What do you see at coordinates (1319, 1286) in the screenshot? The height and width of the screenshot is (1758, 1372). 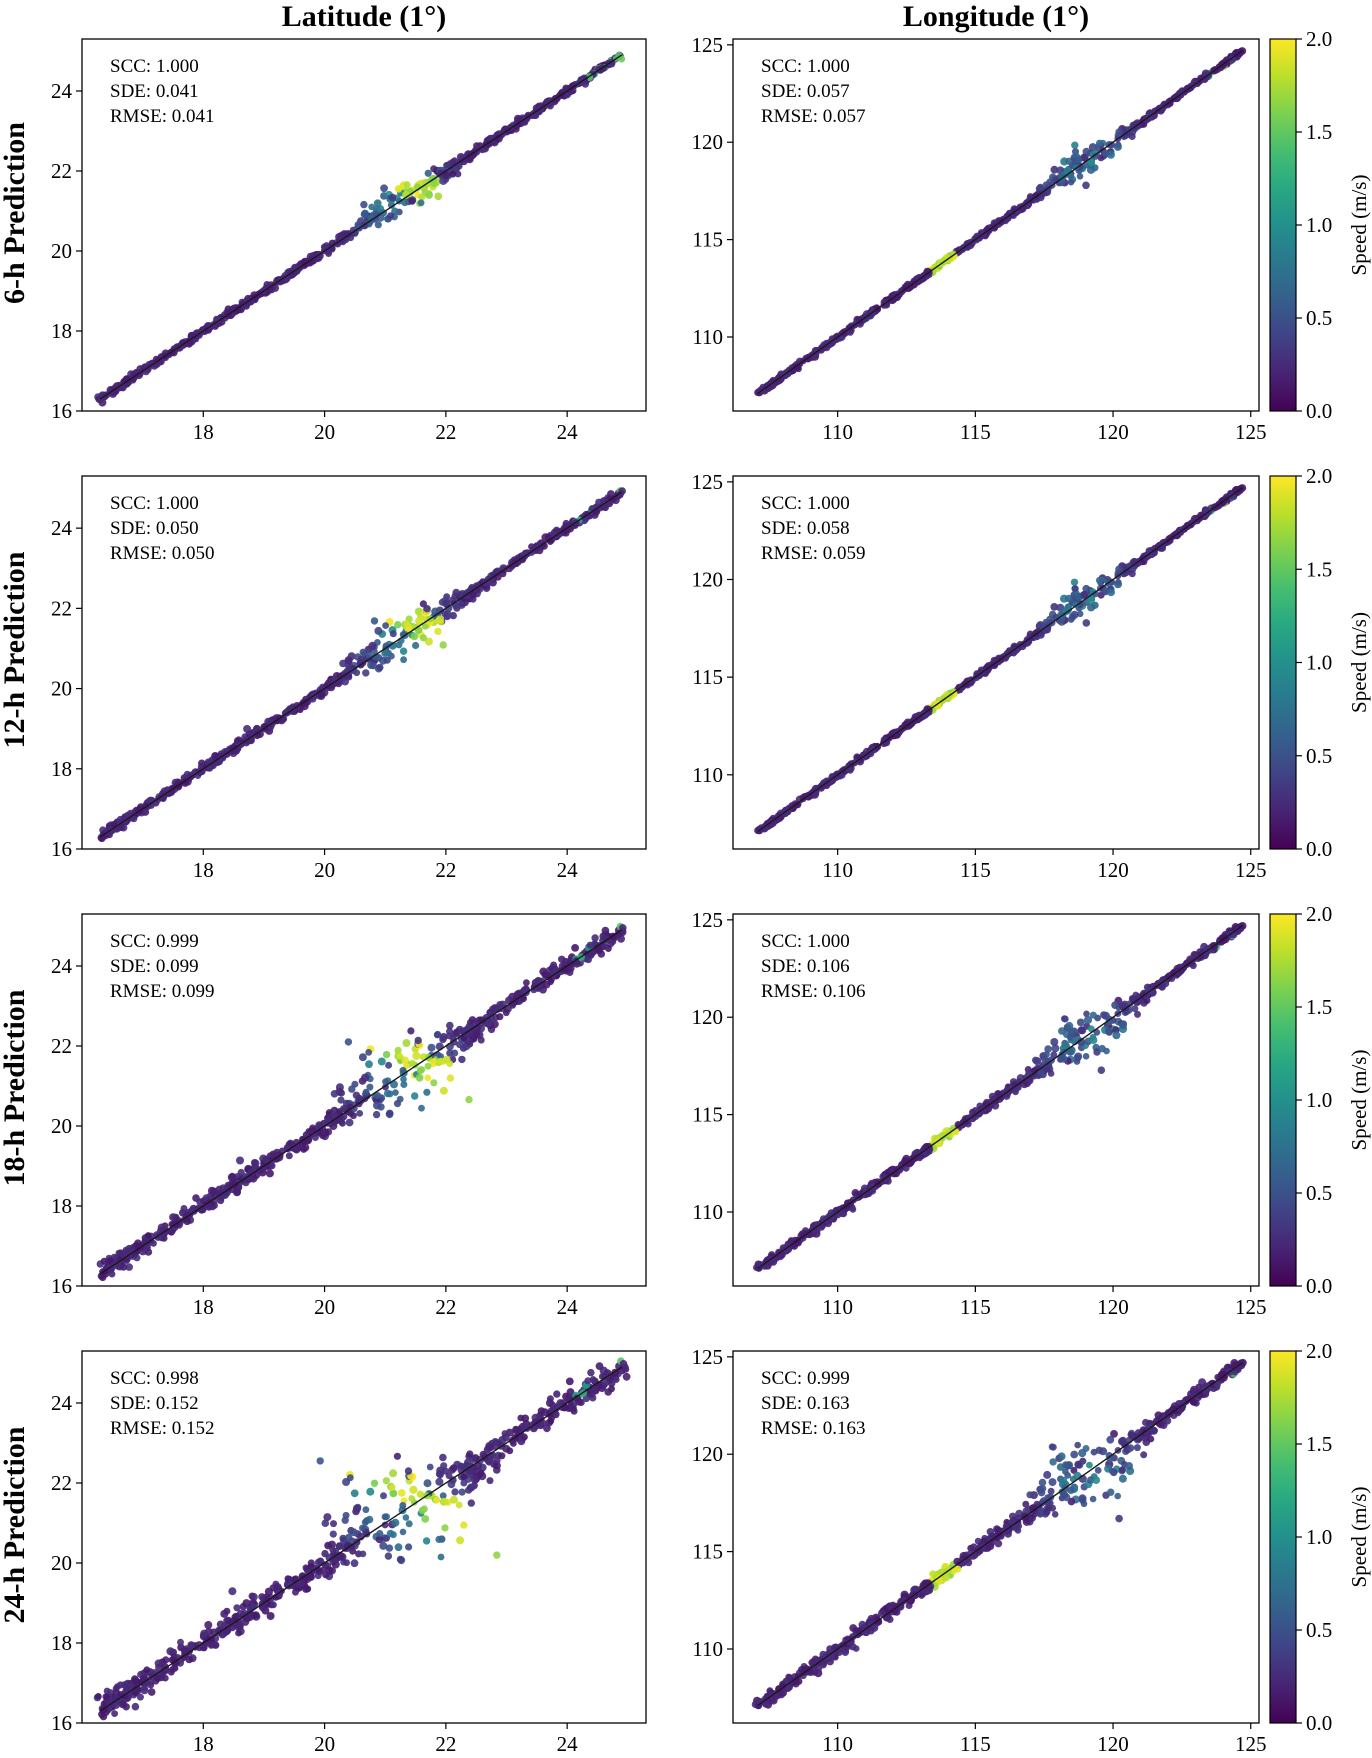 I see `colorbar-tick-label: 0.0` at bounding box center [1319, 1286].